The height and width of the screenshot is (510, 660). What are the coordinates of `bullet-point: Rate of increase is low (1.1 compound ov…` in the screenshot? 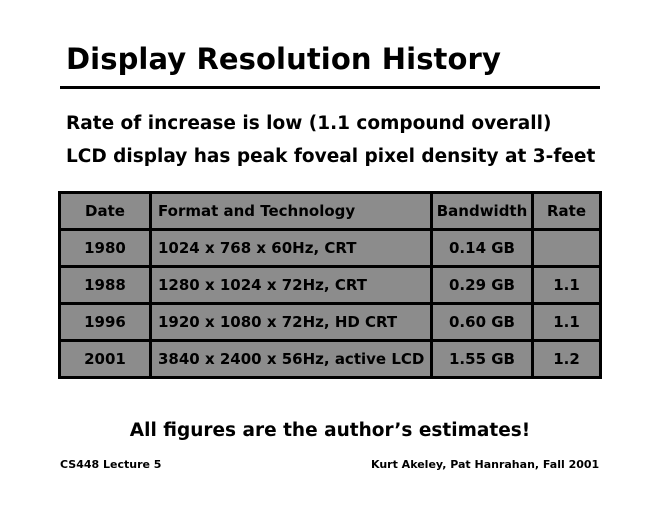 It's located at (309, 123).